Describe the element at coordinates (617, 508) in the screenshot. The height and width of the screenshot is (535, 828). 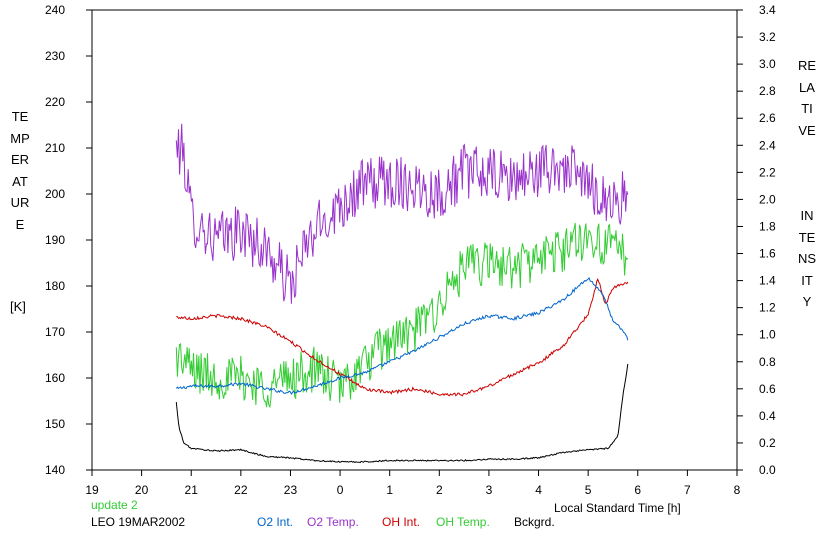
I see `x-axis-label: Local Standard Time [h]` at that location.